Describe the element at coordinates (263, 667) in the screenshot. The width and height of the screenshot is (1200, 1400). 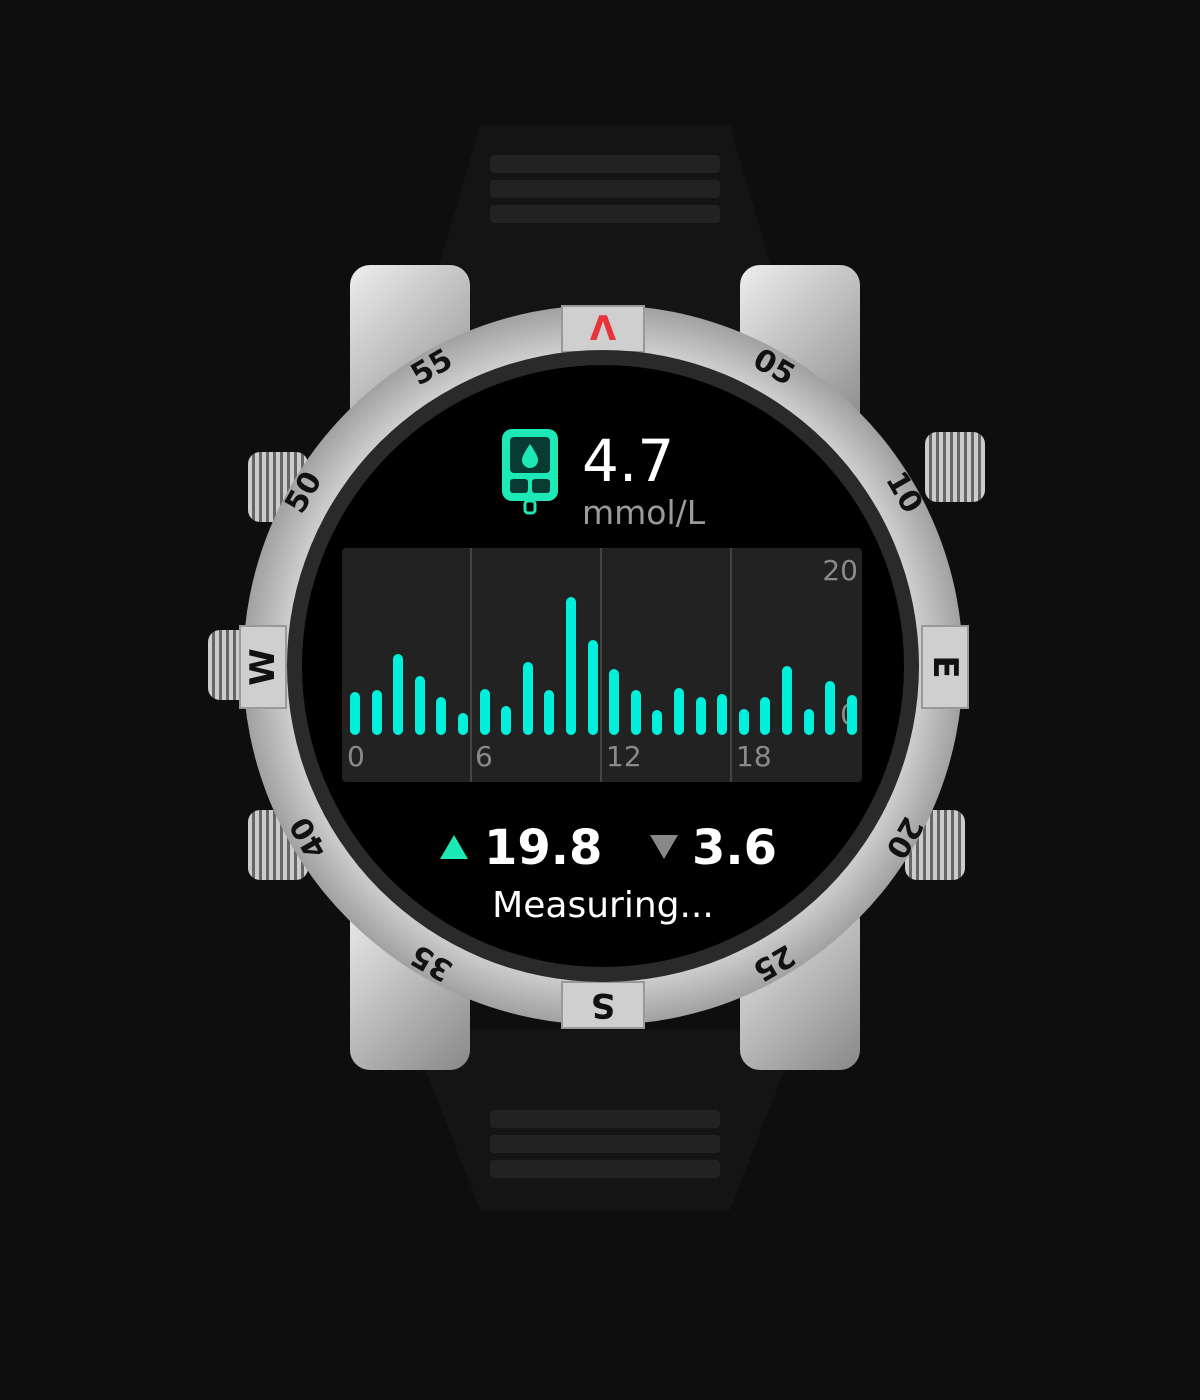
I see `west-marker: W` at that location.